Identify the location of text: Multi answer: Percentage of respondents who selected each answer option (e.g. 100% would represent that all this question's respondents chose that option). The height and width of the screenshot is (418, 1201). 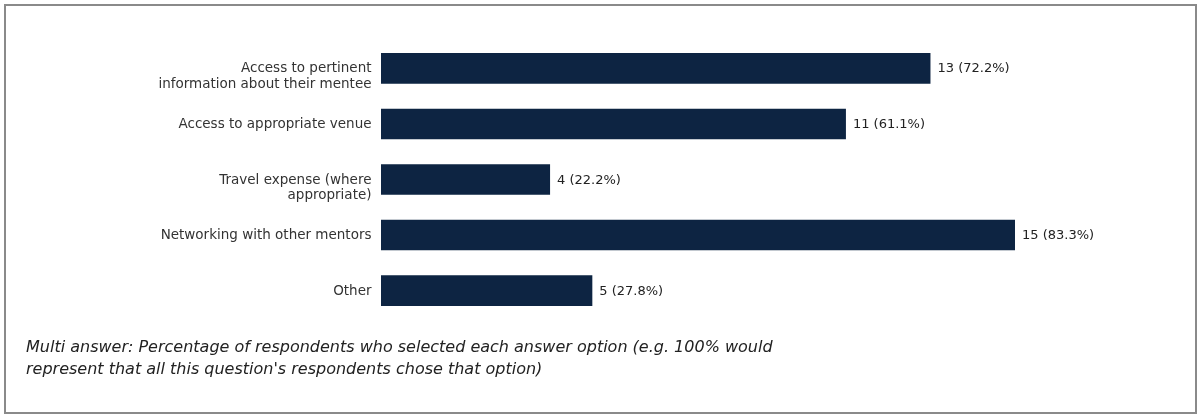
(400, 358).